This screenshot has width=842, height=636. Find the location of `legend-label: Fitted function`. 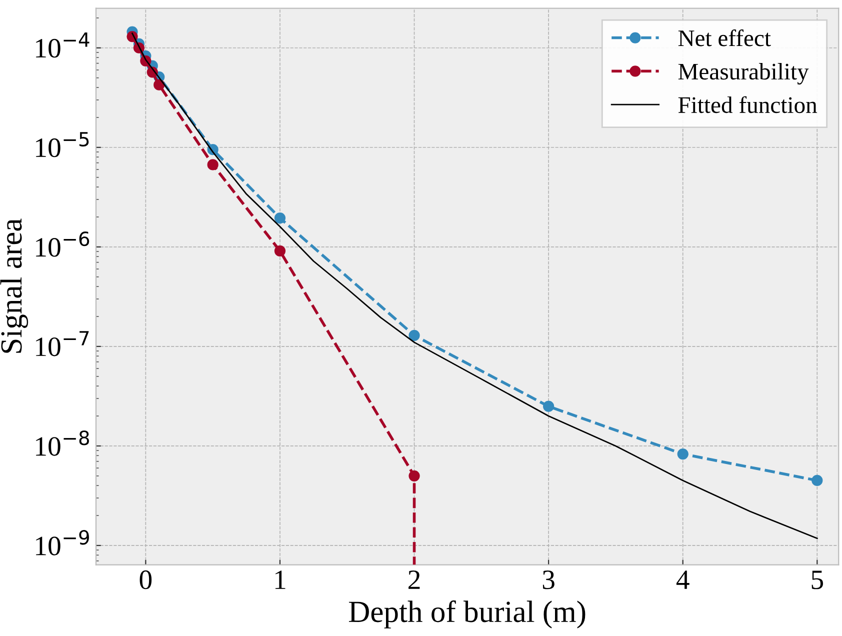

legend-label: Fitted function is located at coordinates (748, 105).